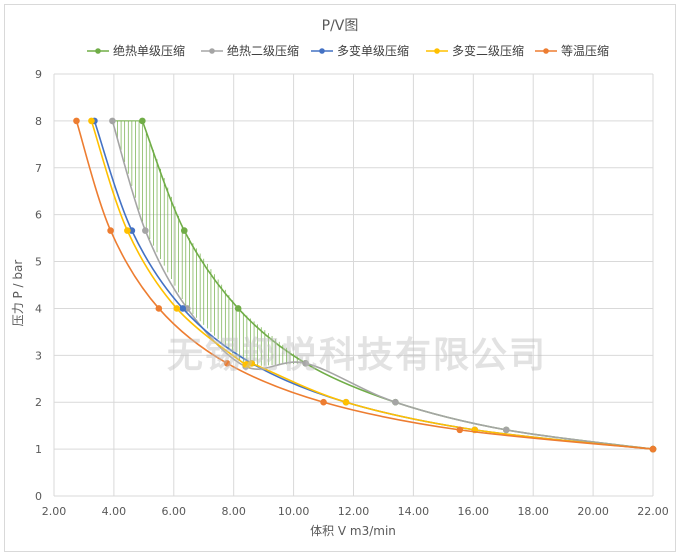 The height and width of the screenshot is (554, 680). Describe the element at coordinates (208, 243) in the screenshot. I see `work-area-hatch` at that location.